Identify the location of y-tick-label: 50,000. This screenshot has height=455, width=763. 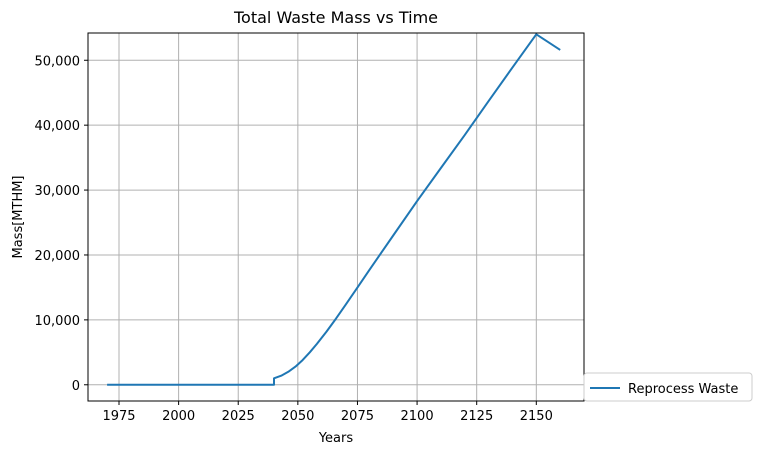
(58, 61).